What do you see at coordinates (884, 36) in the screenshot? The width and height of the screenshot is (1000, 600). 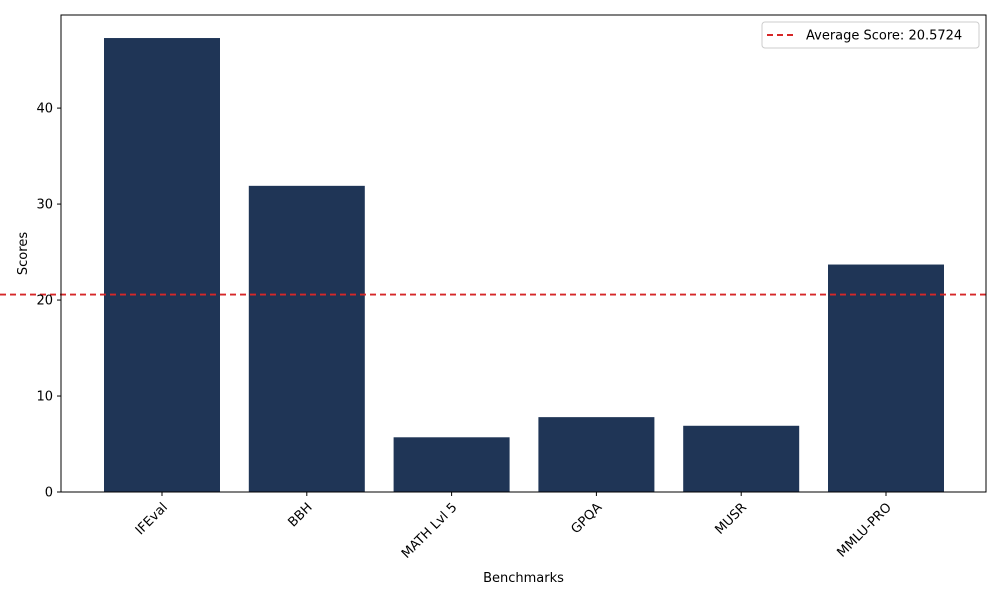 I see `legend-average-label: Average Score: 20.5724` at bounding box center [884, 36].